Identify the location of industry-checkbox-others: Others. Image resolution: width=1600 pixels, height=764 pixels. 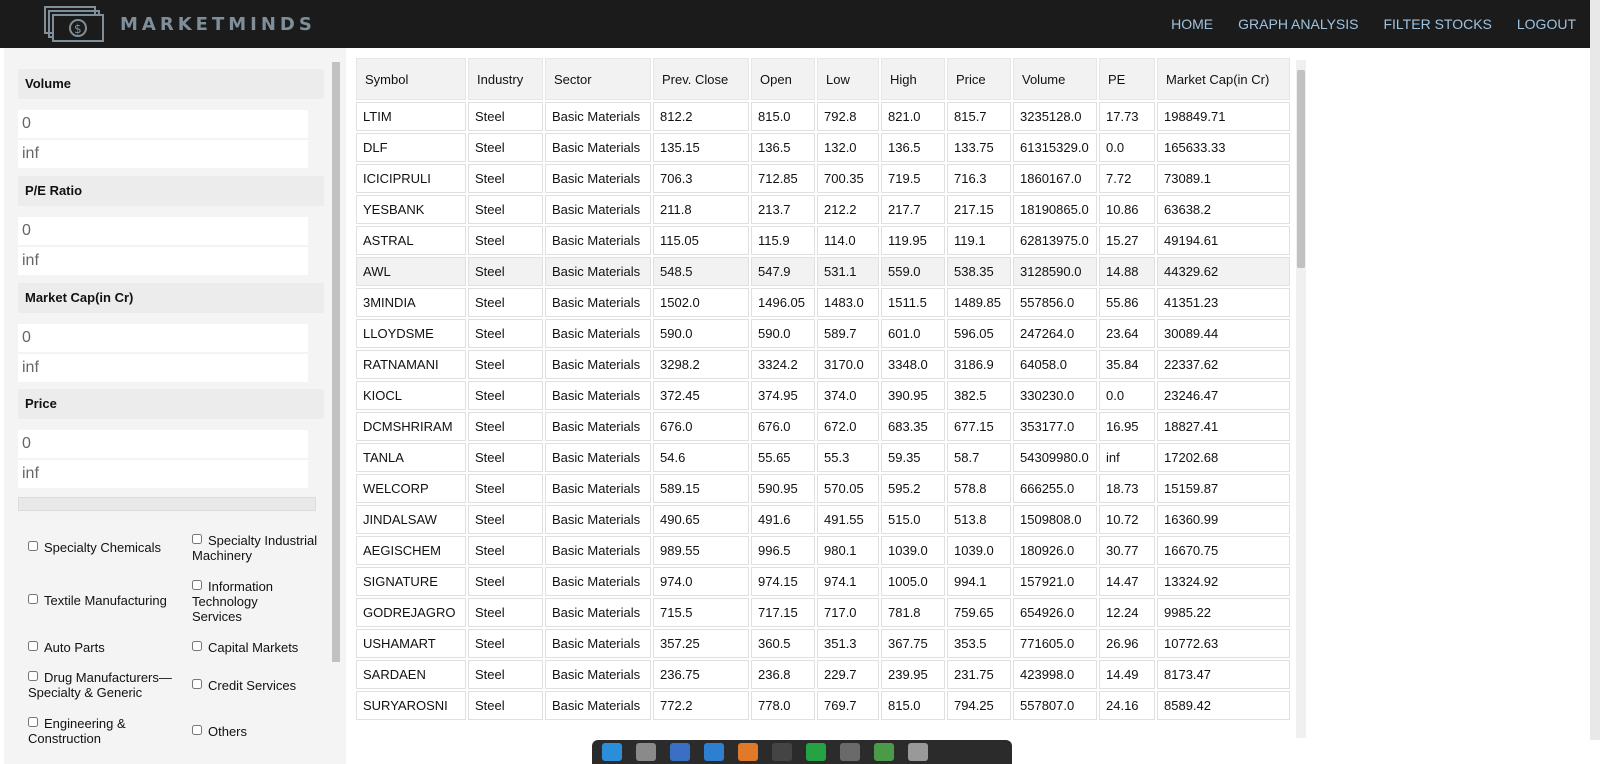
(257, 731).